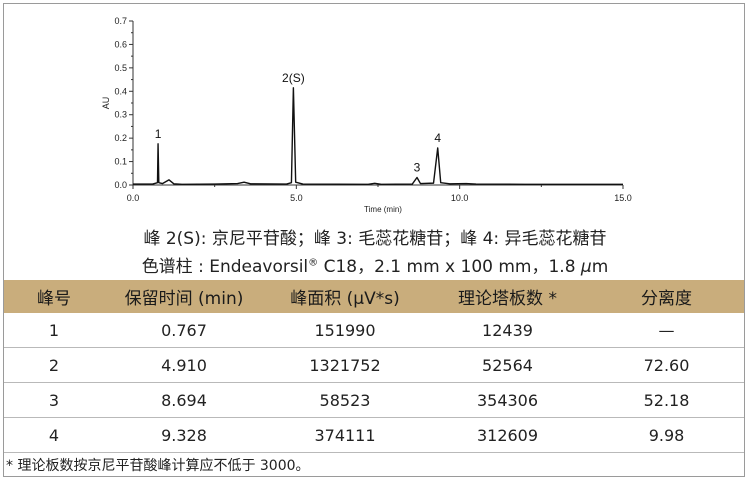  What do you see at coordinates (106, 103) in the screenshot?
I see `y-axis-title: AU` at bounding box center [106, 103].